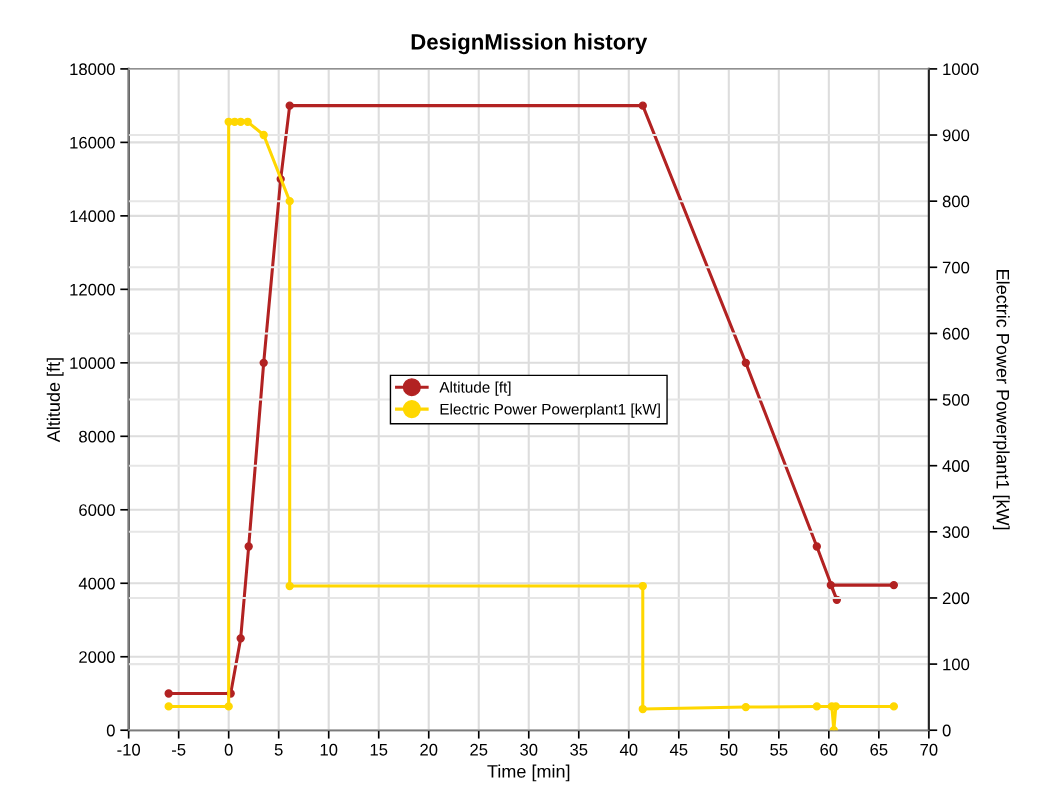  I want to click on y-tick-label: 18000, so click(92, 69).